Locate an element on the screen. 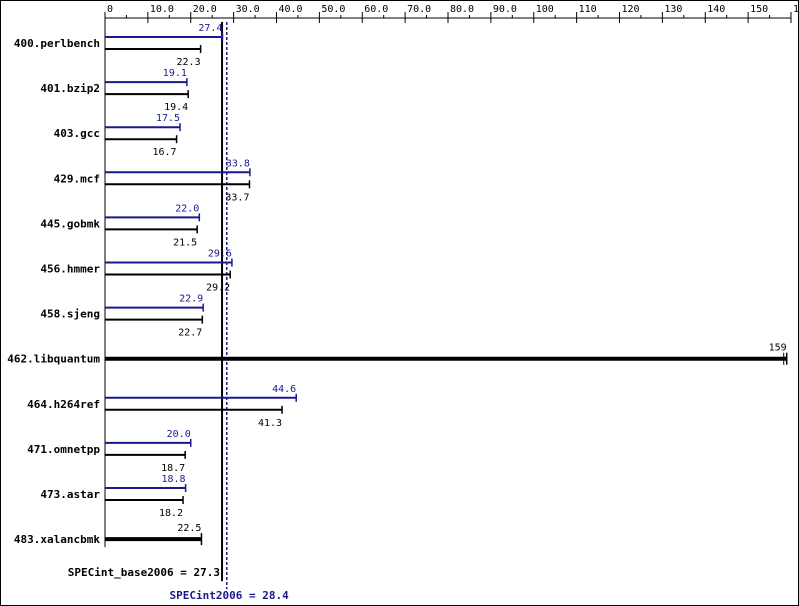 Image resolution: width=799 pixels, height=606 pixels. category-label: 429.mcf is located at coordinates (77, 178).